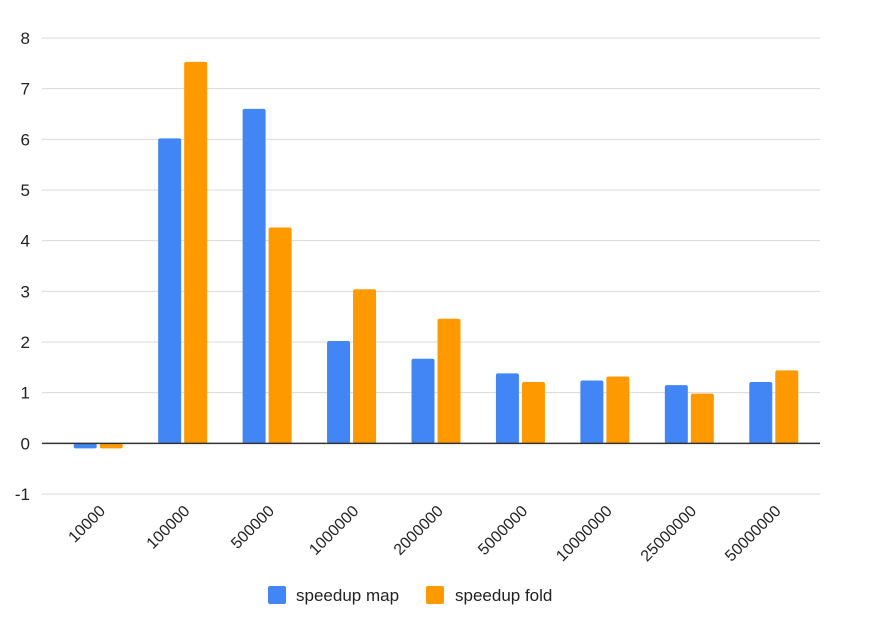 The width and height of the screenshot is (877, 639). Describe the element at coordinates (503, 595) in the screenshot. I see `legend-label-speedup-fold: speedup fold` at that location.